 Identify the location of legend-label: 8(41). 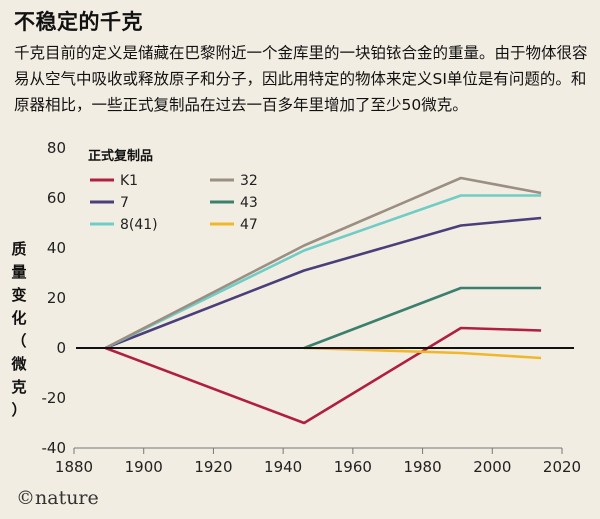
(139, 225).